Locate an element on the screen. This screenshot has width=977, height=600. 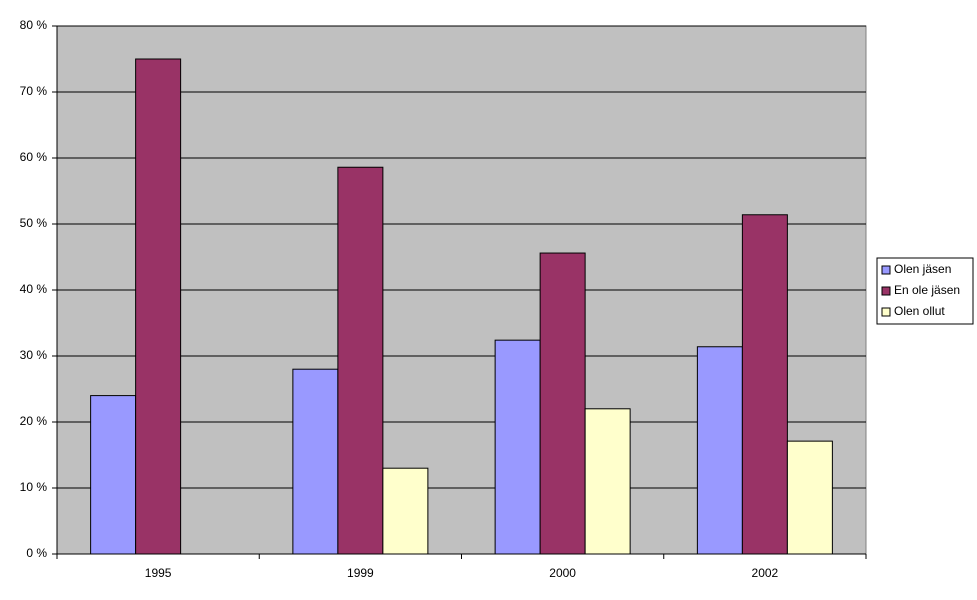
legend-box is located at coordinates (925, 291).